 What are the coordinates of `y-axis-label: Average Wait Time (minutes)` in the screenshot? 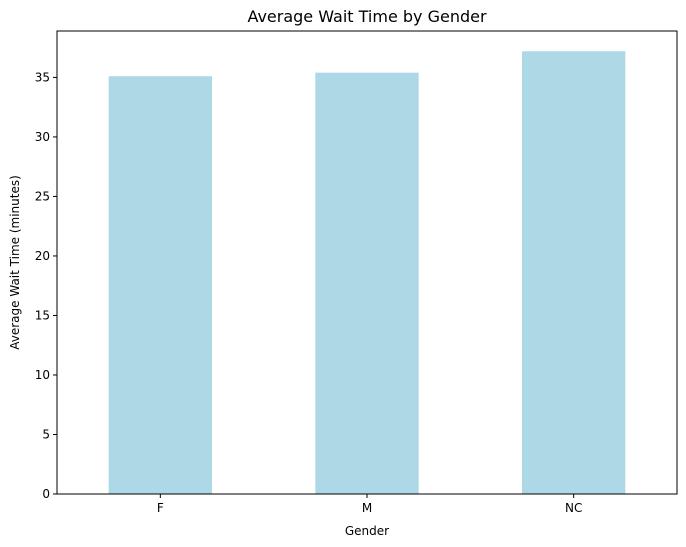 It's located at (15, 262).